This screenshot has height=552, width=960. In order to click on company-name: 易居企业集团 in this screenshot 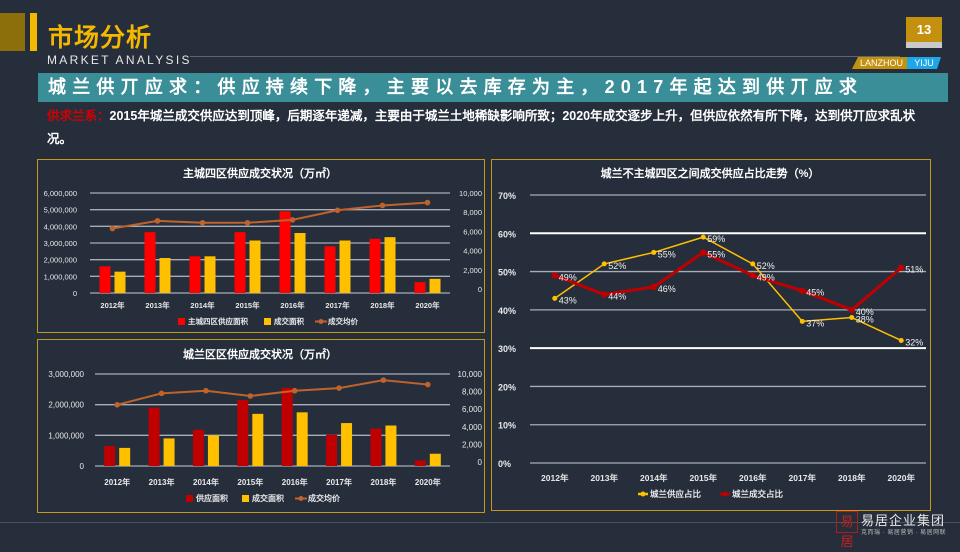, I will do `click(903, 520)`.